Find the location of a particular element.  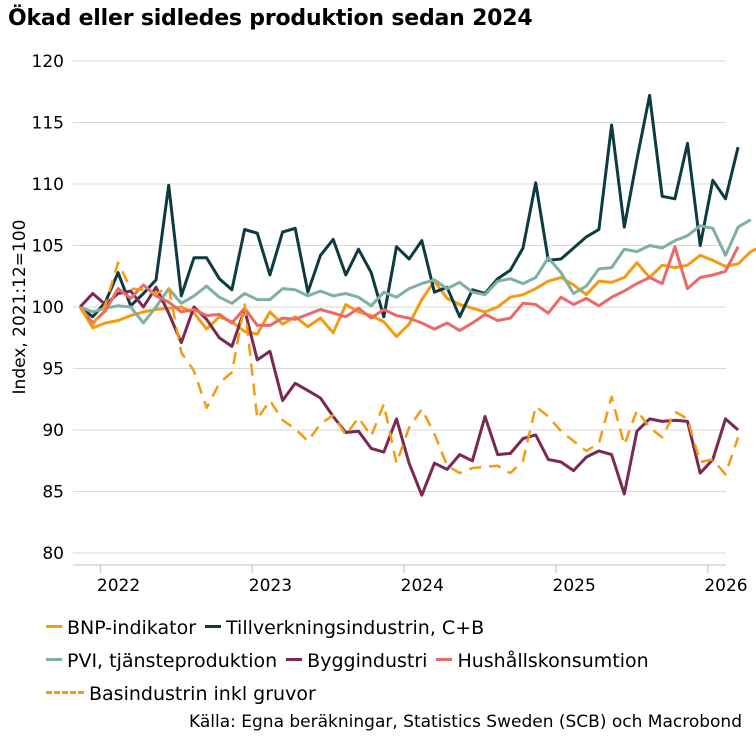

legend-item: Byggindustri is located at coordinates (356, 661).